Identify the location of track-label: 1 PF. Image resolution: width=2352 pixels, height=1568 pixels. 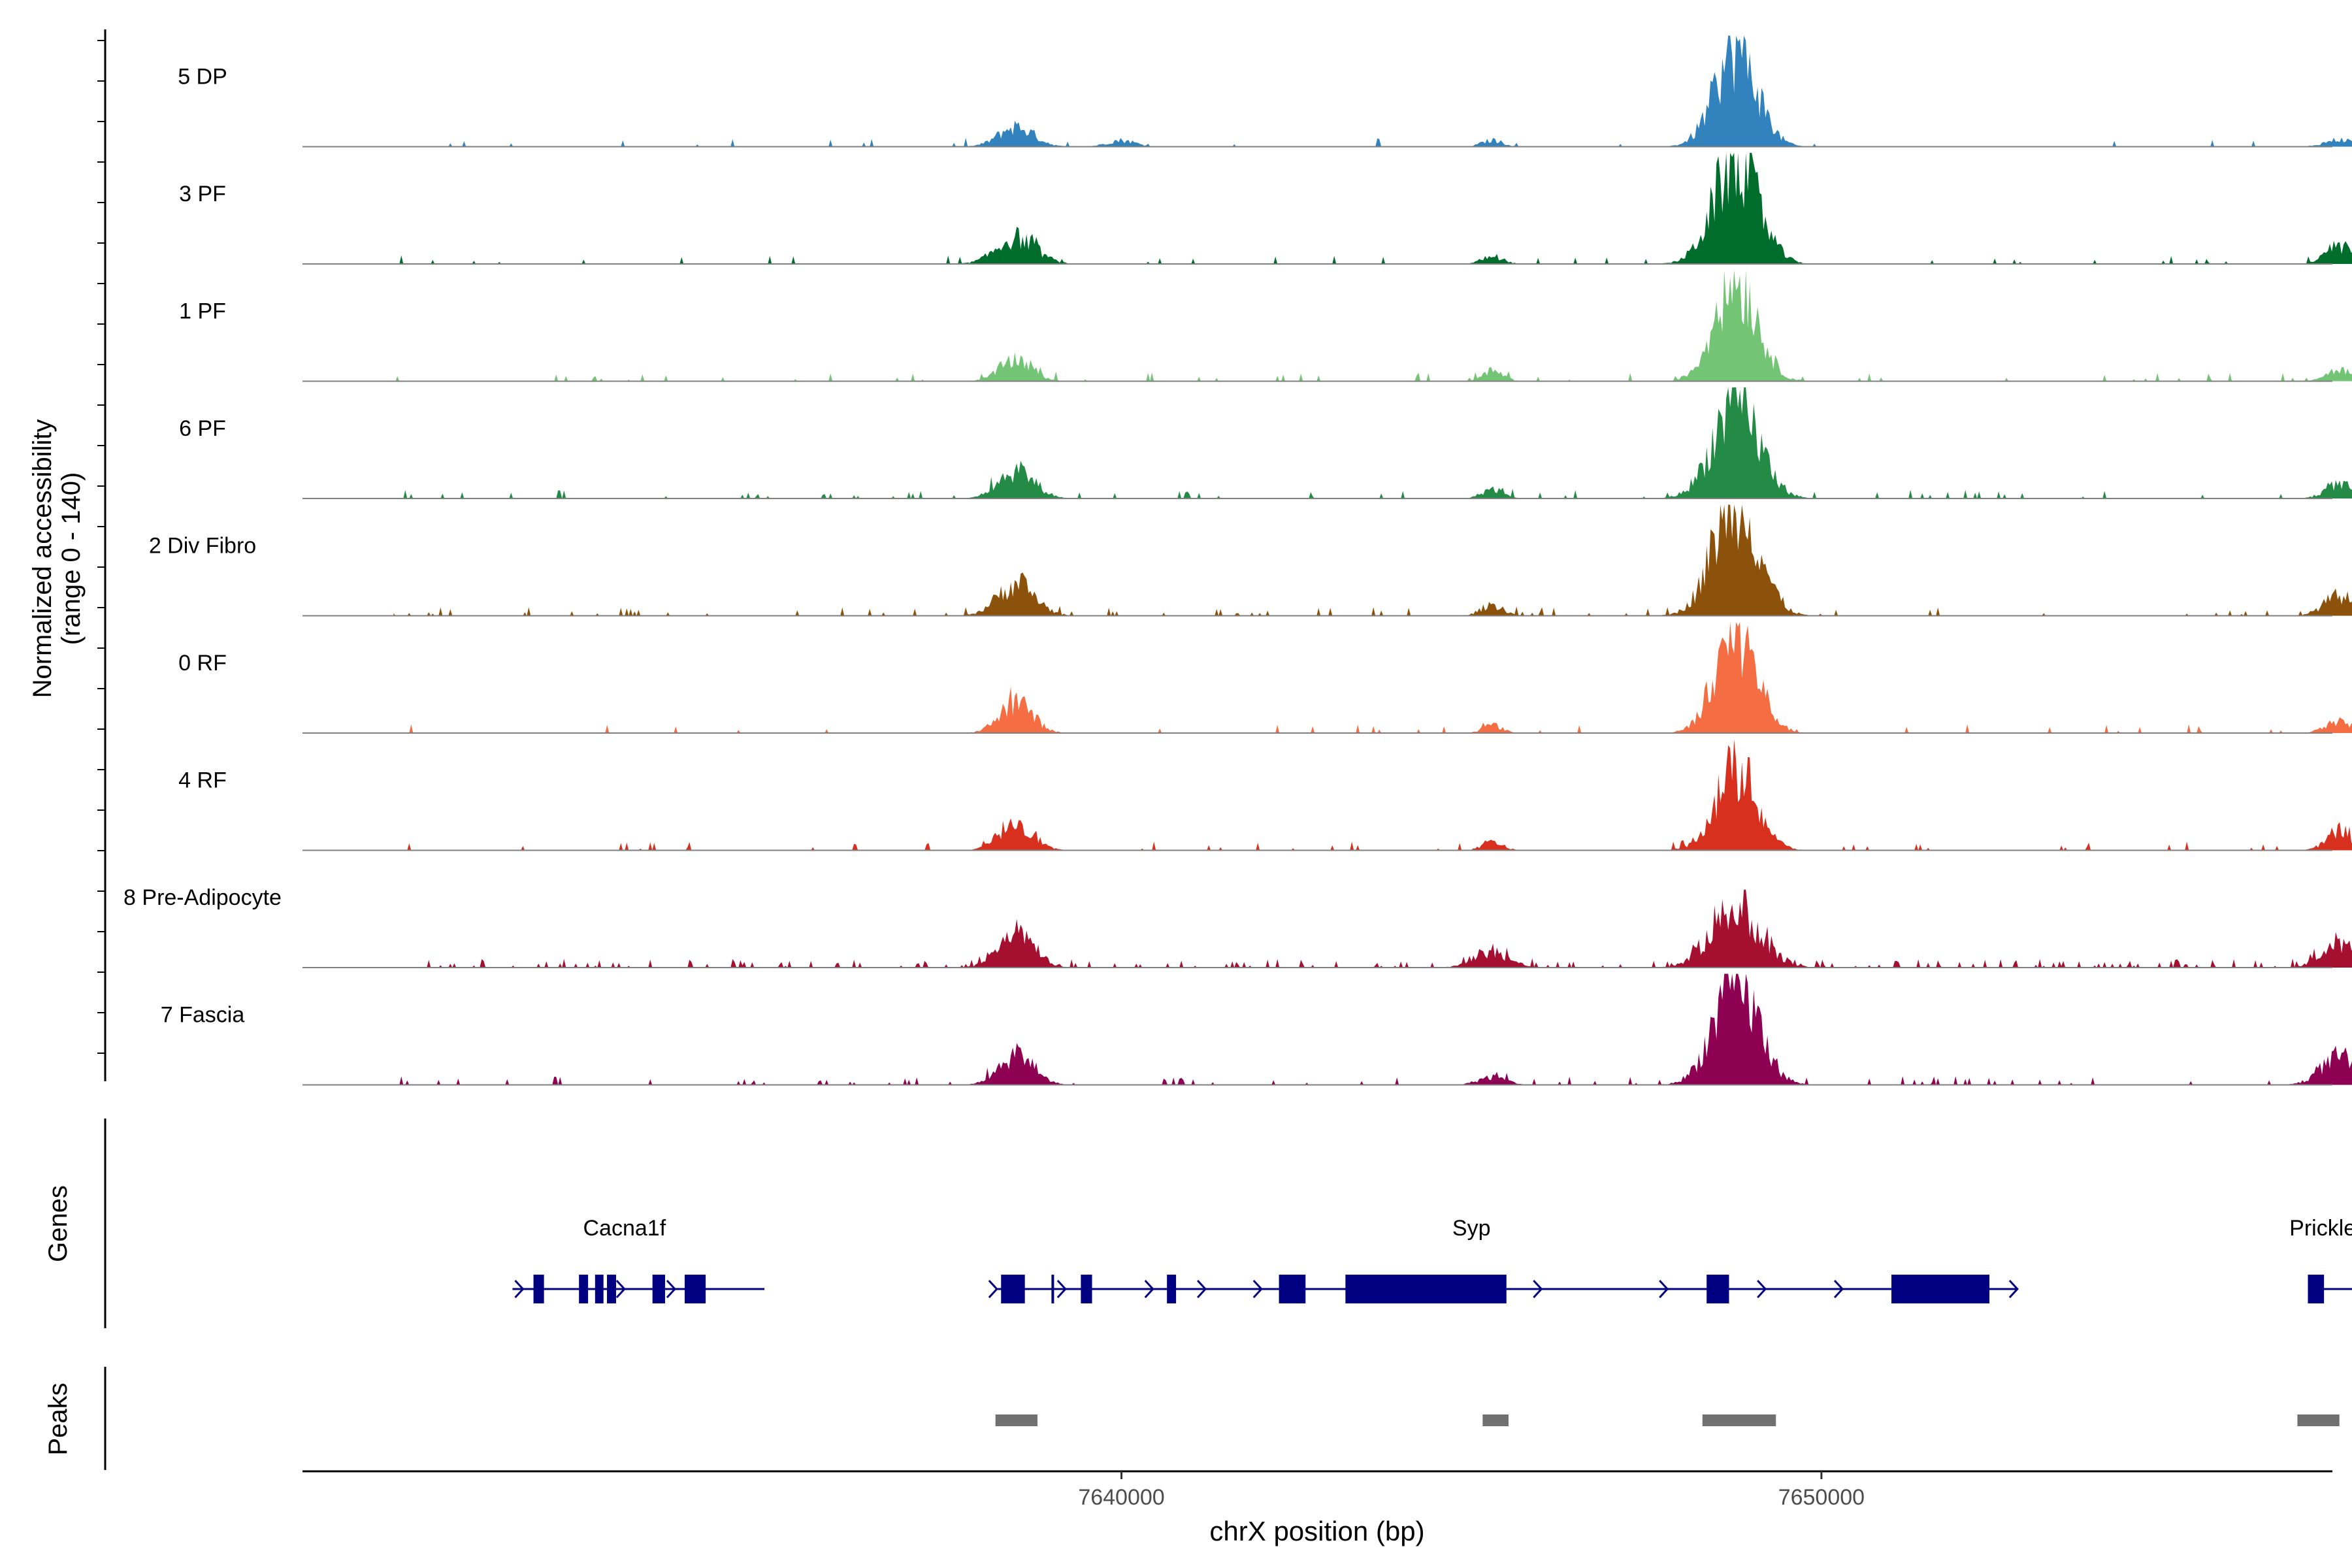
(202, 311).